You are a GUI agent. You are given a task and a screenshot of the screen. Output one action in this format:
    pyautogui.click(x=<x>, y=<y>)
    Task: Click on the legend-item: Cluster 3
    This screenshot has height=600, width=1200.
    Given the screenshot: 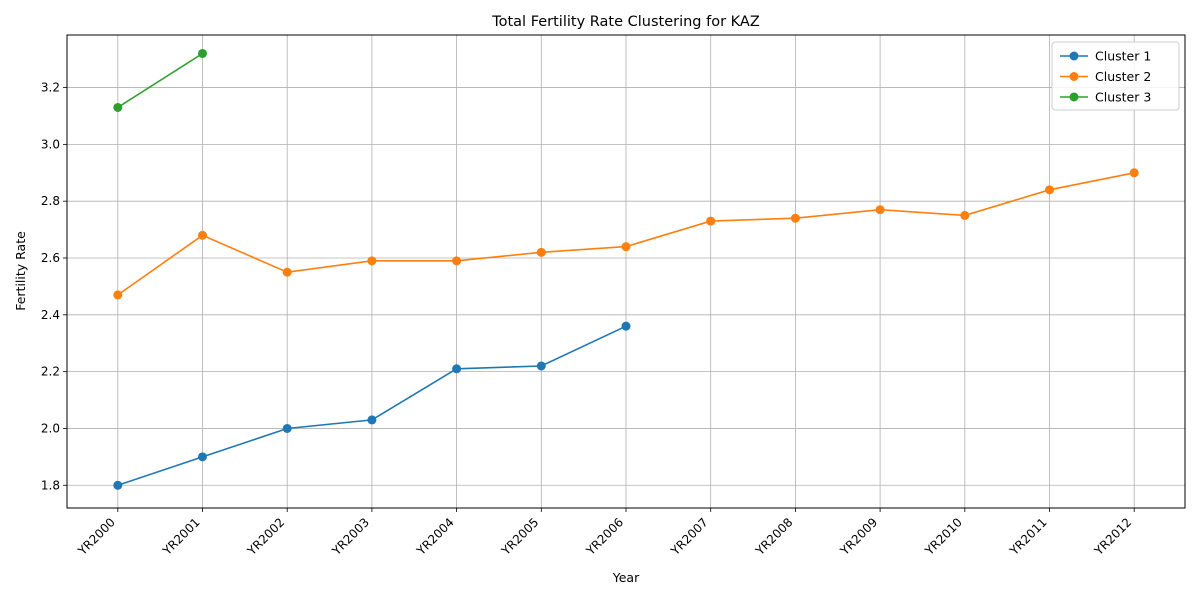 What is the action you would take?
    pyautogui.click(x=1105, y=97)
    